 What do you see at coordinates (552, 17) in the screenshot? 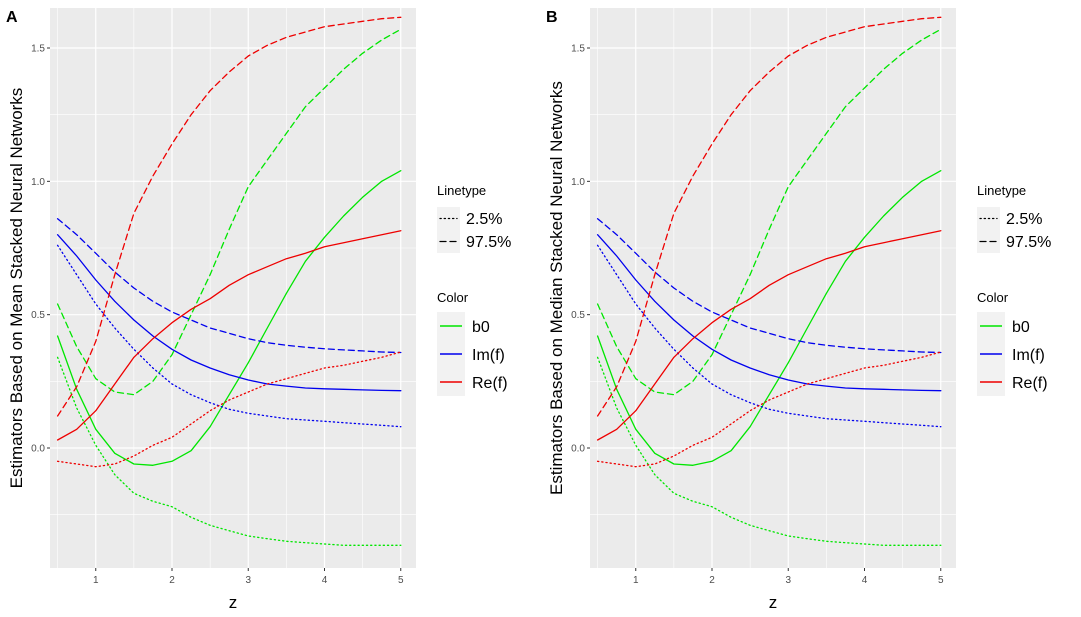
I see `panel-tag: B` at bounding box center [552, 17].